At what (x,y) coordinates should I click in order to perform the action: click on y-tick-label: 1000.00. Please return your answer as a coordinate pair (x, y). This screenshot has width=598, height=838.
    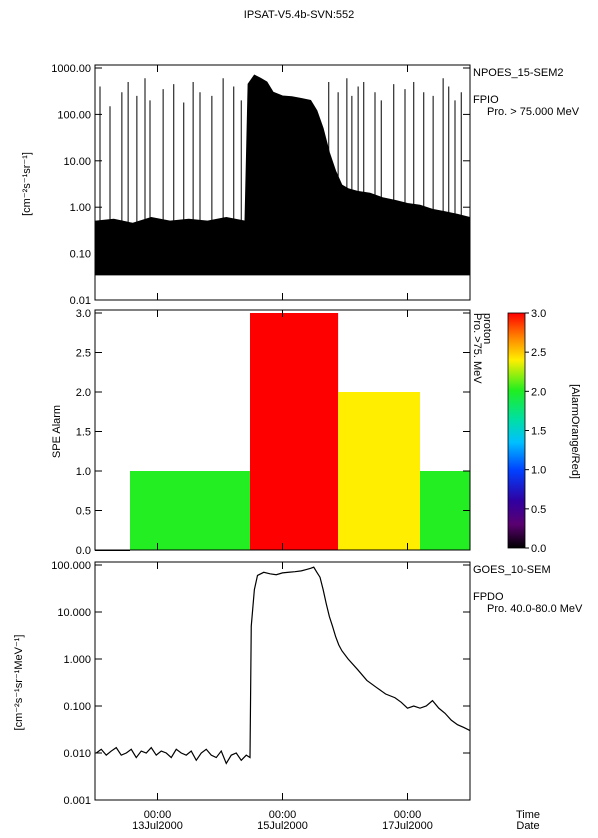
    Looking at the image, I should click on (71, 69).